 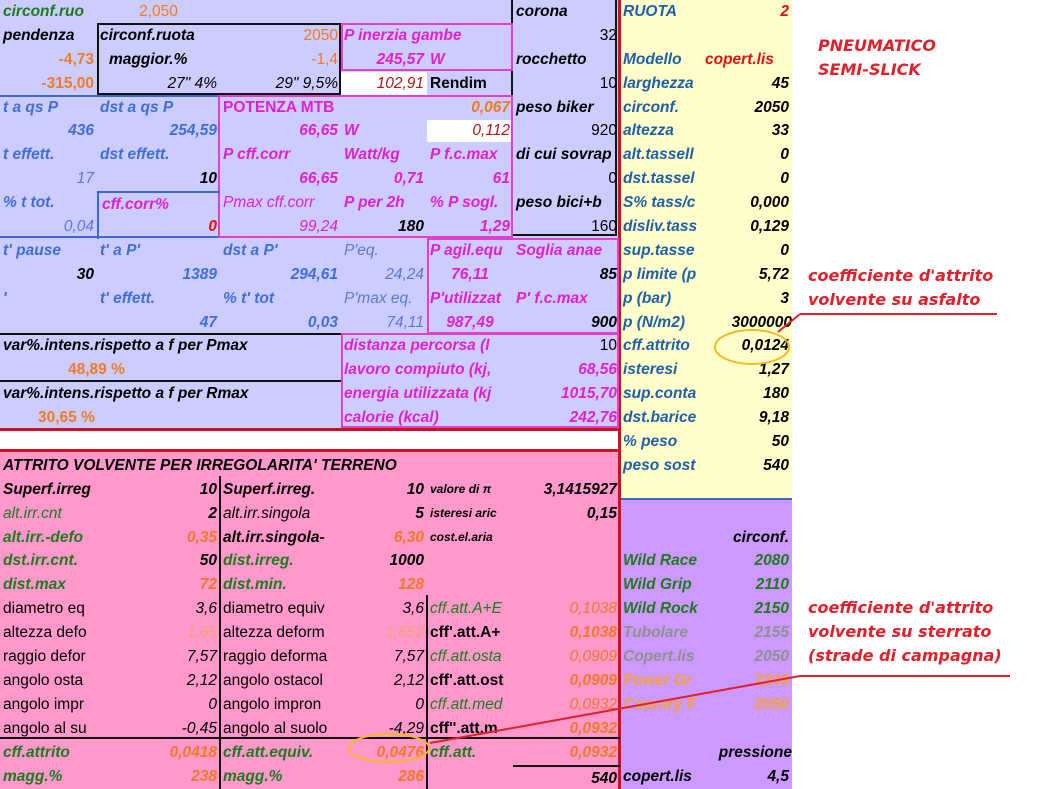 What do you see at coordinates (81, 131) in the screenshot?
I see `cell: 436` at bounding box center [81, 131].